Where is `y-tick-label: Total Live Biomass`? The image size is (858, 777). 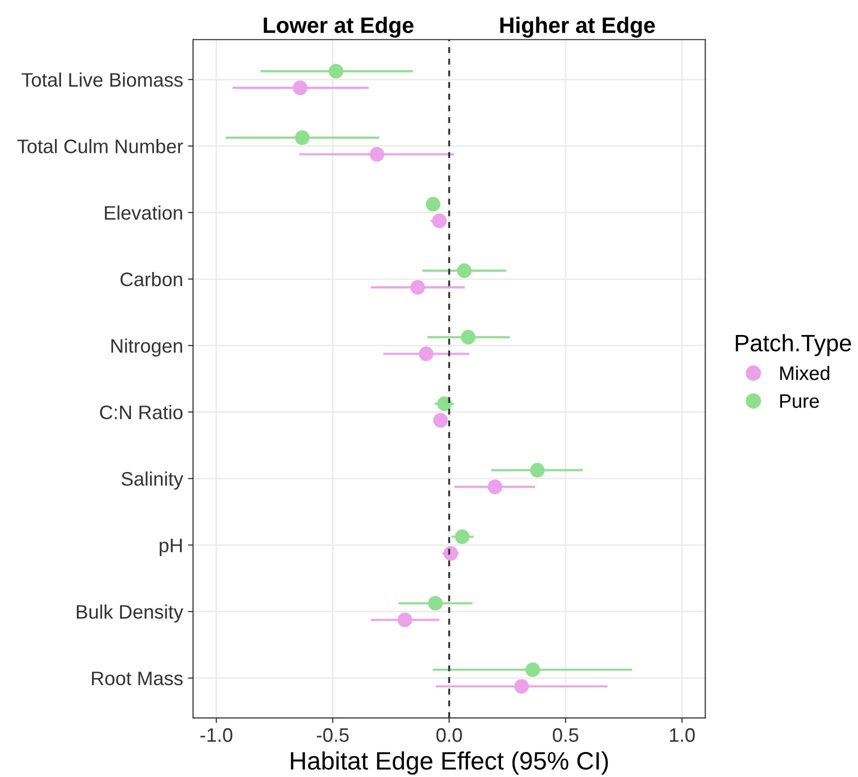
y-tick-label: Total Live Biomass is located at coordinates (102, 79).